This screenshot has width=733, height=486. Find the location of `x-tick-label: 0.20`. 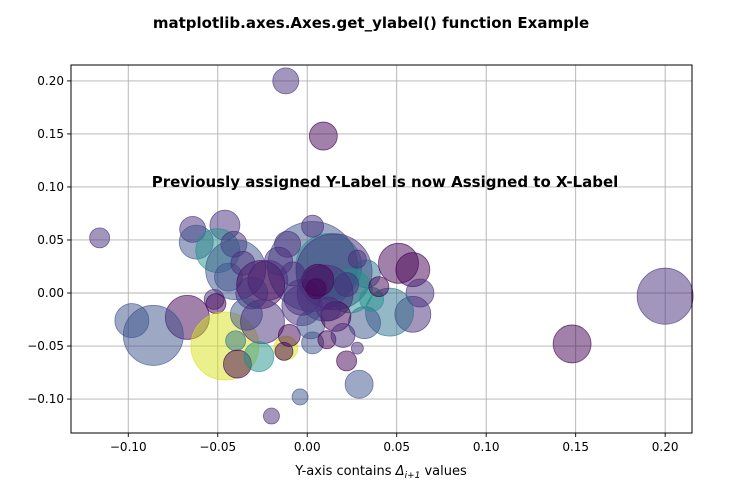

x-tick-label: 0.20 is located at coordinates (665, 447).